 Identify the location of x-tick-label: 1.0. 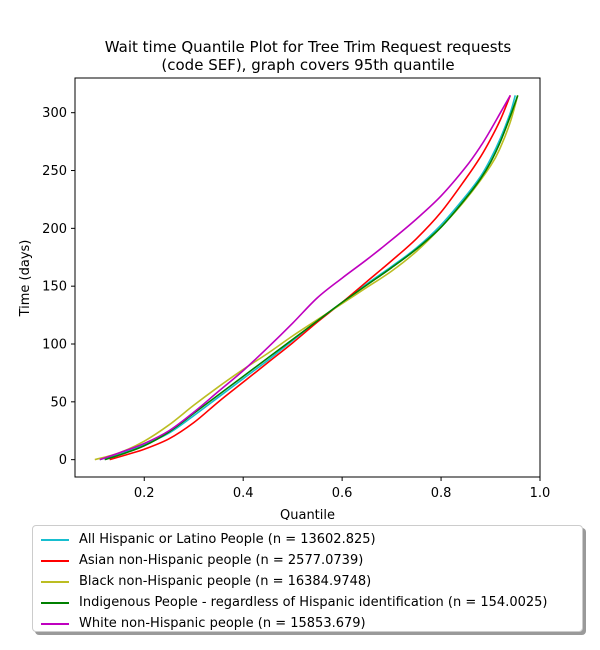
(540, 493).